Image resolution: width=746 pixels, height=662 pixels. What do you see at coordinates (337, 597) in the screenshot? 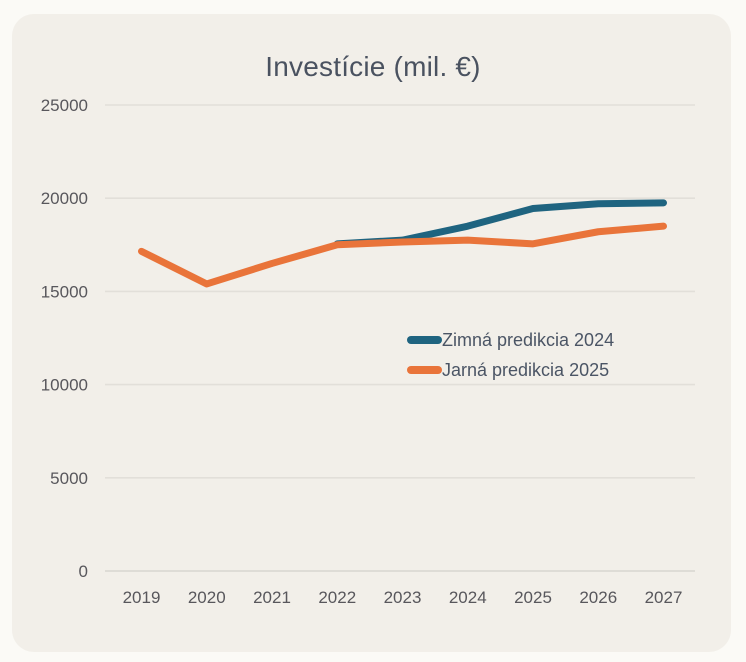
I see `x-tick-label: 2022` at bounding box center [337, 597].